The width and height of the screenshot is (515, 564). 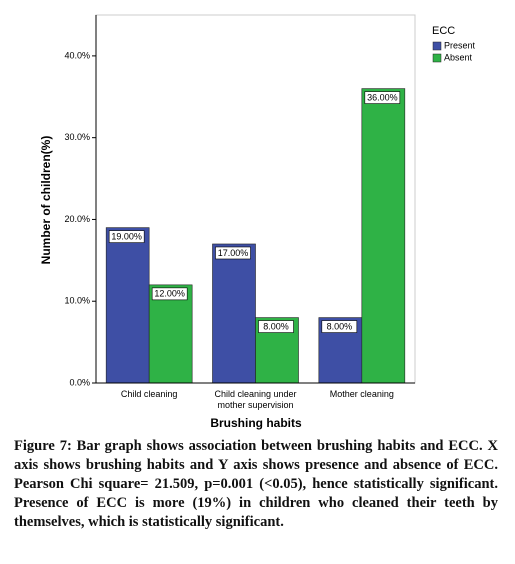 What do you see at coordinates (77, 55) in the screenshot?
I see `y-tick-label: 40.0%` at bounding box center [77, 55].